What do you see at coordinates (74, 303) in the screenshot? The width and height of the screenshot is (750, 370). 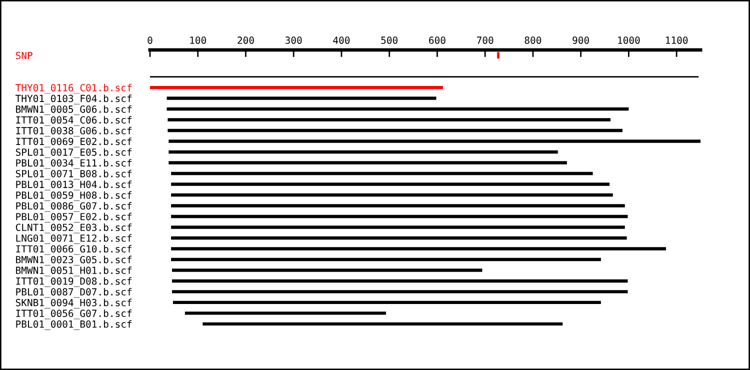 I see `y-tick-label: SKNB1_0094_H03.b.scf` at bounding box center [74, 303].